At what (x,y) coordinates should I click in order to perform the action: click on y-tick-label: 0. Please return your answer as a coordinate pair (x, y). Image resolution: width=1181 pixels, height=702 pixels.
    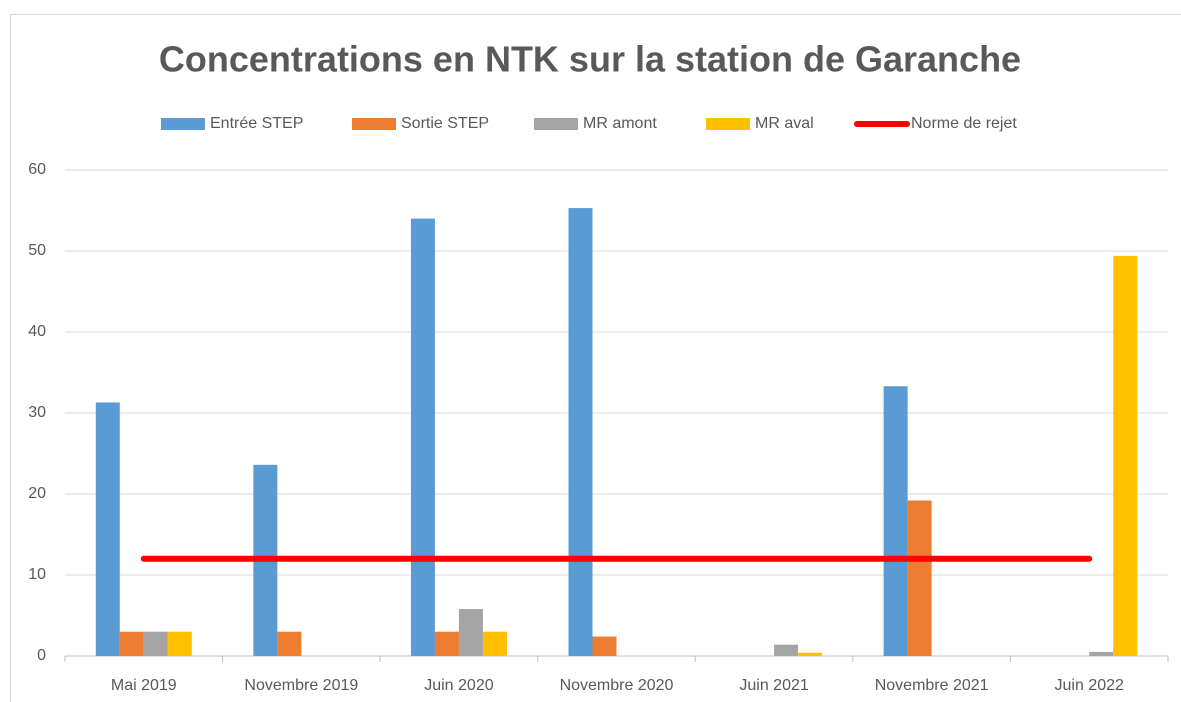
    Looking at the image, I should click on (41, 655).